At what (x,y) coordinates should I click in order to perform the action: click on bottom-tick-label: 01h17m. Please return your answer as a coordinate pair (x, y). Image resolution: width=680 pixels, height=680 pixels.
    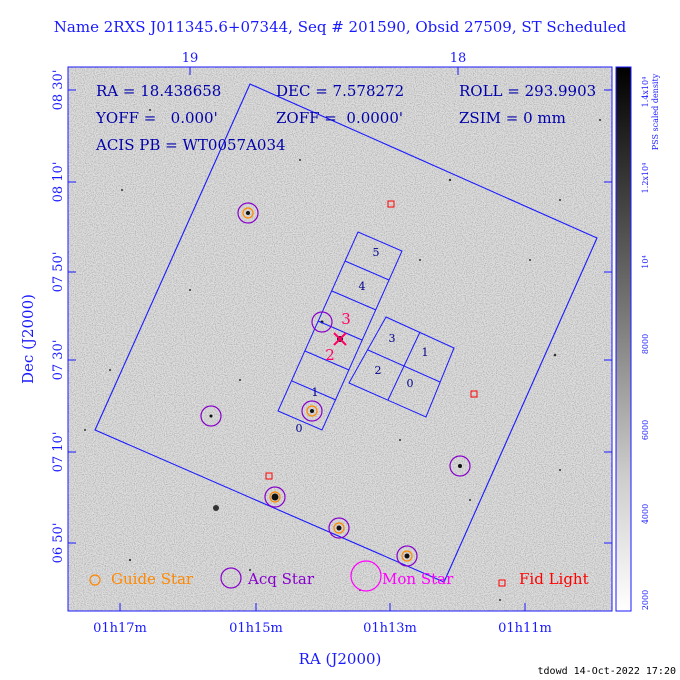
    Looking at the image, I should click on (120, 628).